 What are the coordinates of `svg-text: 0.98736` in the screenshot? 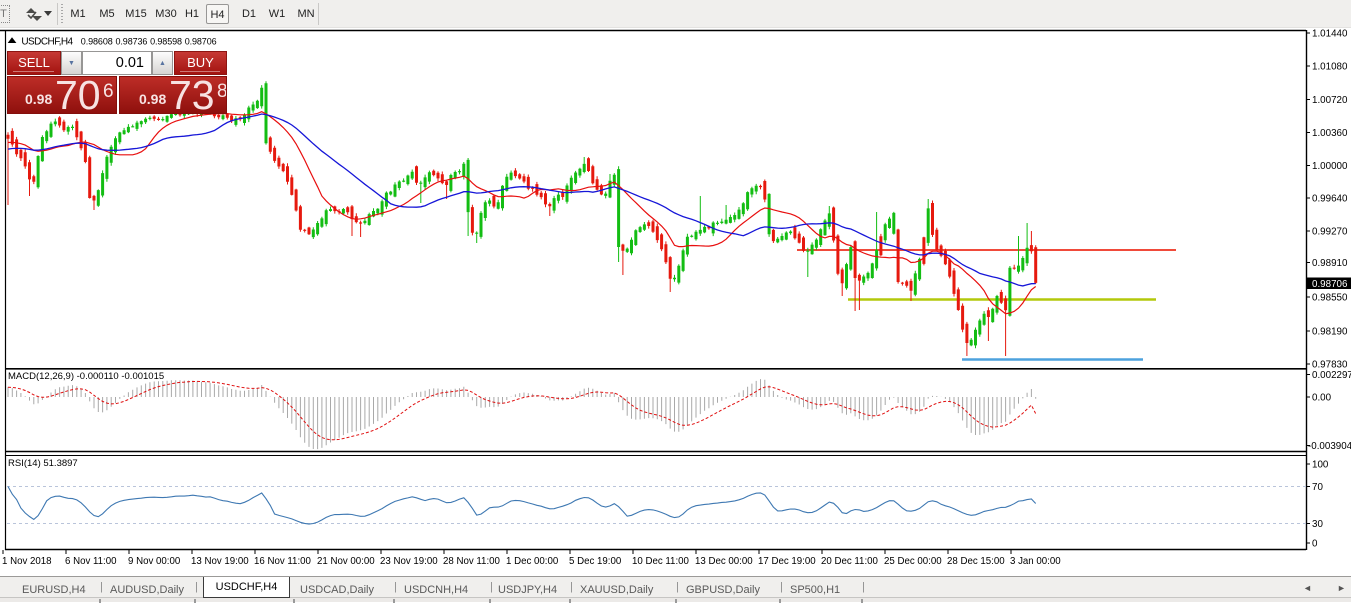 It's located at (132, 42).